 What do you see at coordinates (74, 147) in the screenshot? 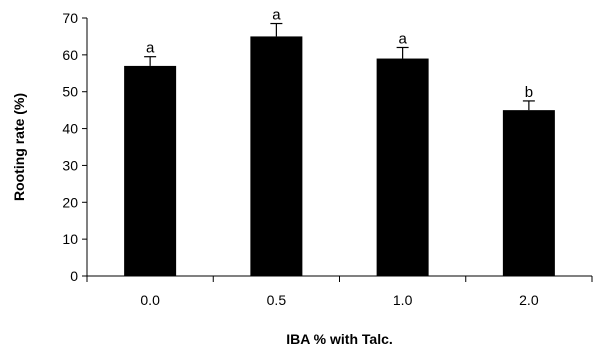
I see `y-axis-ticks: 0 10 20 30 40 50 60 70` at bounding box center [74, 147].